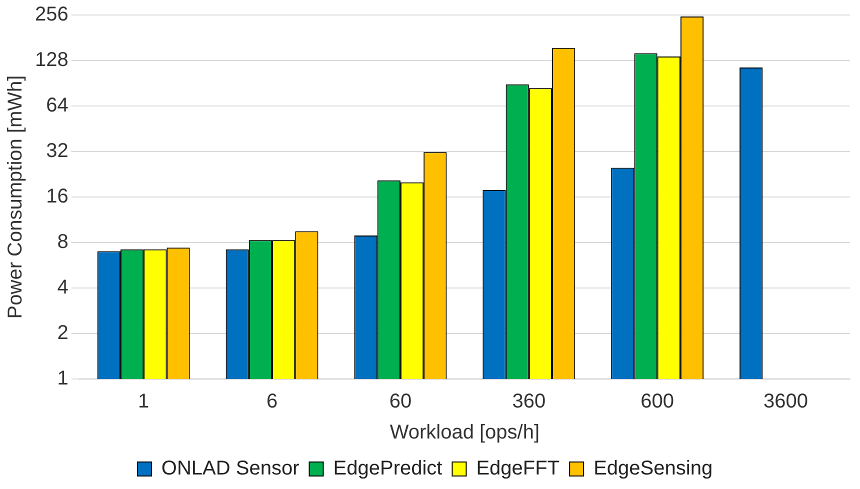  What do you see at coordinates (62, 287) in the screenshot?
I see `y-tick-label: 4` at bounding box center [62, 287].